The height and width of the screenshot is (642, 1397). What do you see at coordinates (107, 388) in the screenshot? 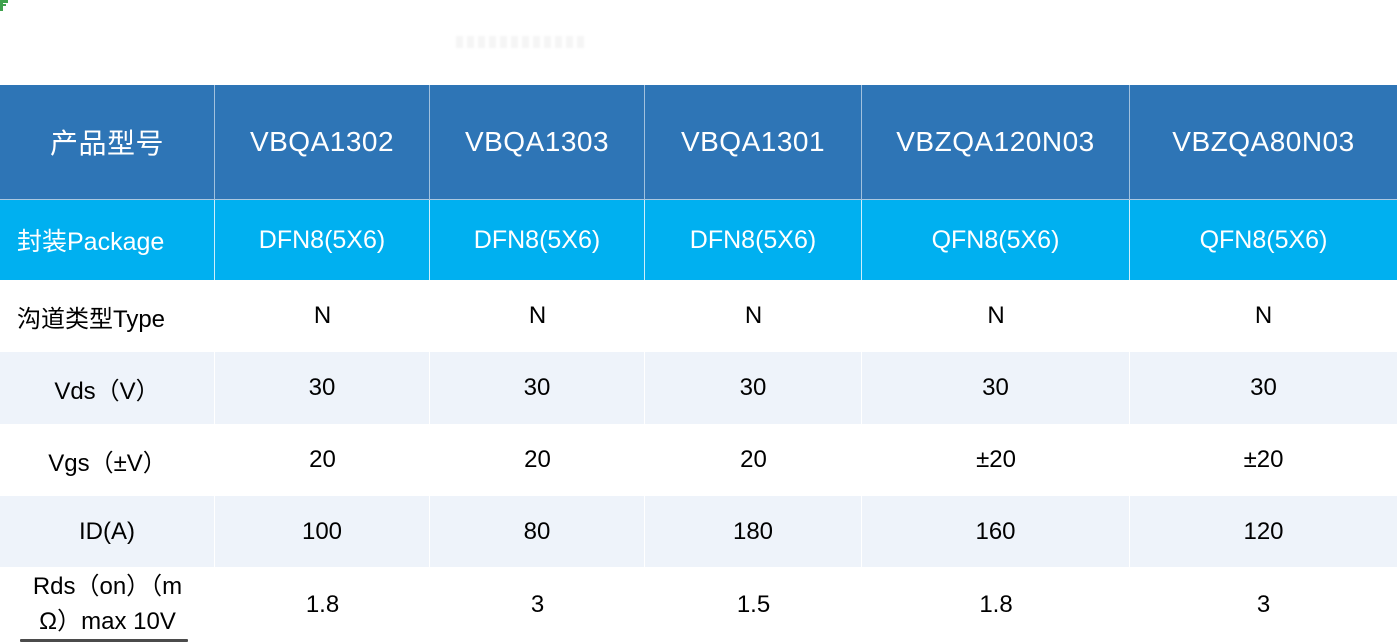
I see `row-label-vds: Vds（V）` at bounding box center [107, 388].